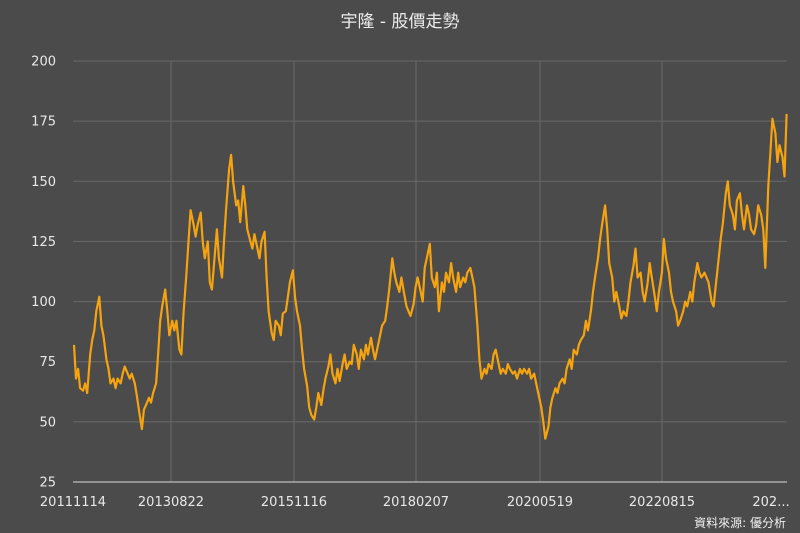 This screenshot has width=800, height=533. Describe the element at coordinates (740, 523) in the screenshot. I see `source-note: 資料來源: 優分析` at that location.